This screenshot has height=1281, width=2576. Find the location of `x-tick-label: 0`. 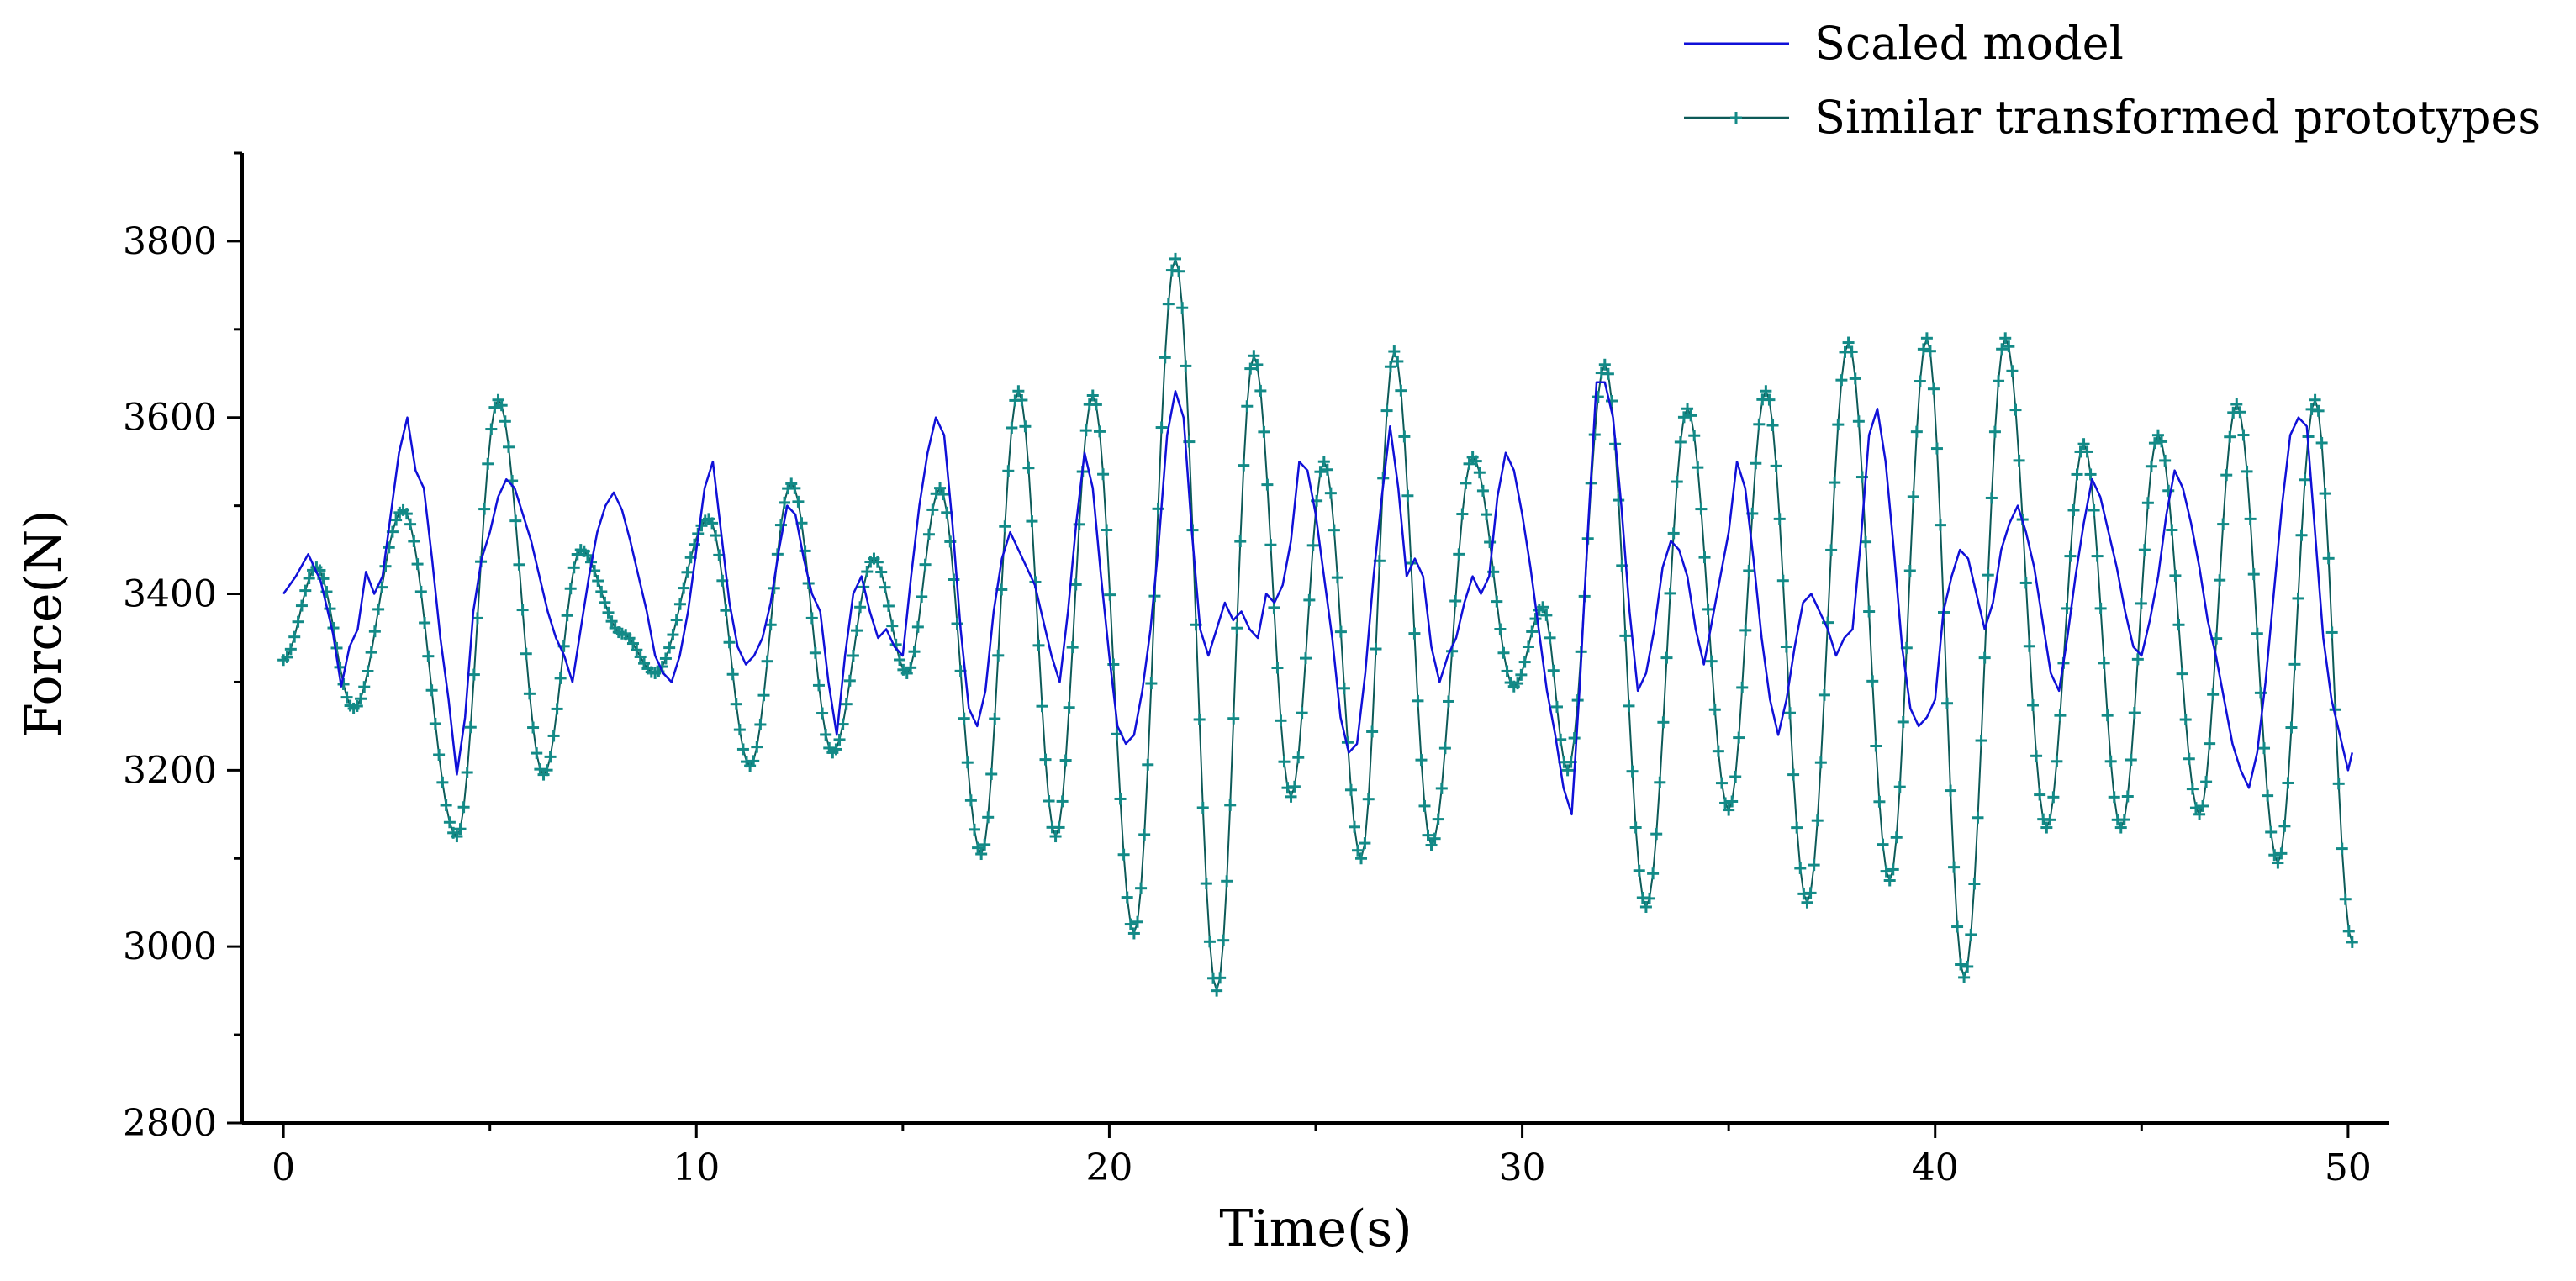

x-tick-label: 0 is located at coordinates (283, 1168).